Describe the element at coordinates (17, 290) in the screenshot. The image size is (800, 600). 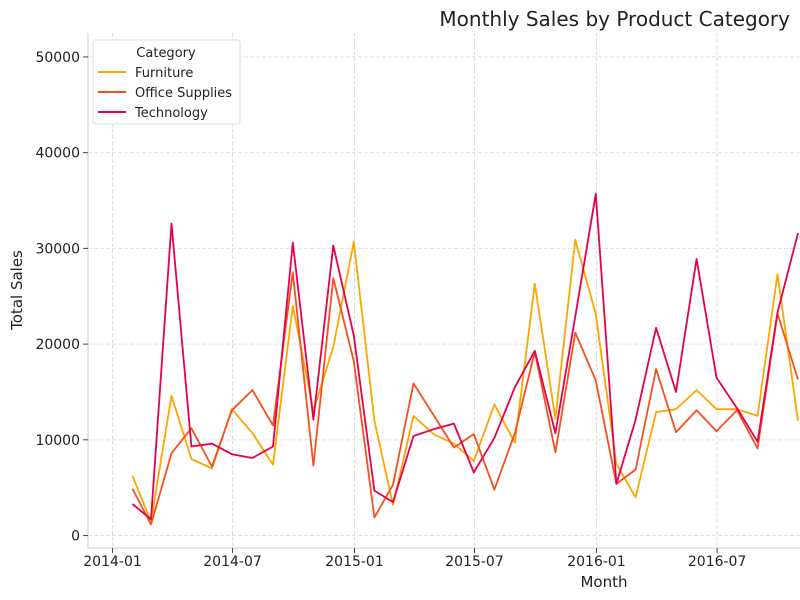
I see `y-axis-label: Total Sales` at that location.